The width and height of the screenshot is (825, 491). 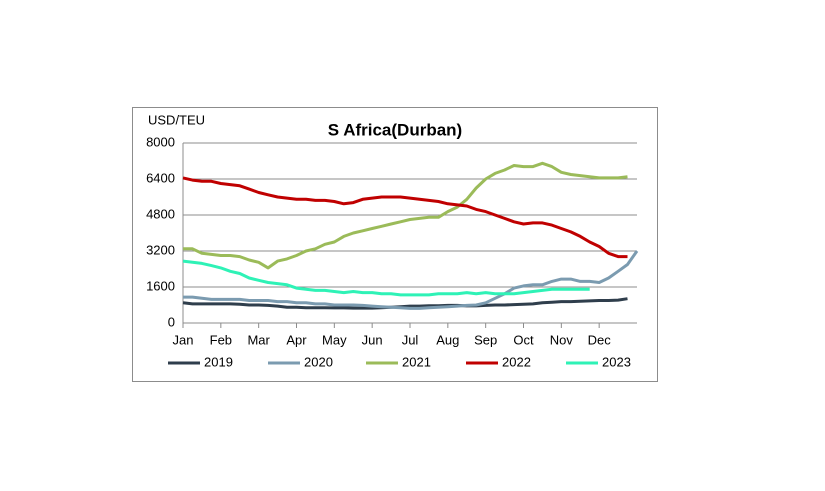 What do you see at coordinates (160, 285) in the screenshot?
I see `y-tick-label: 1600` at bounding box center [160, 285].